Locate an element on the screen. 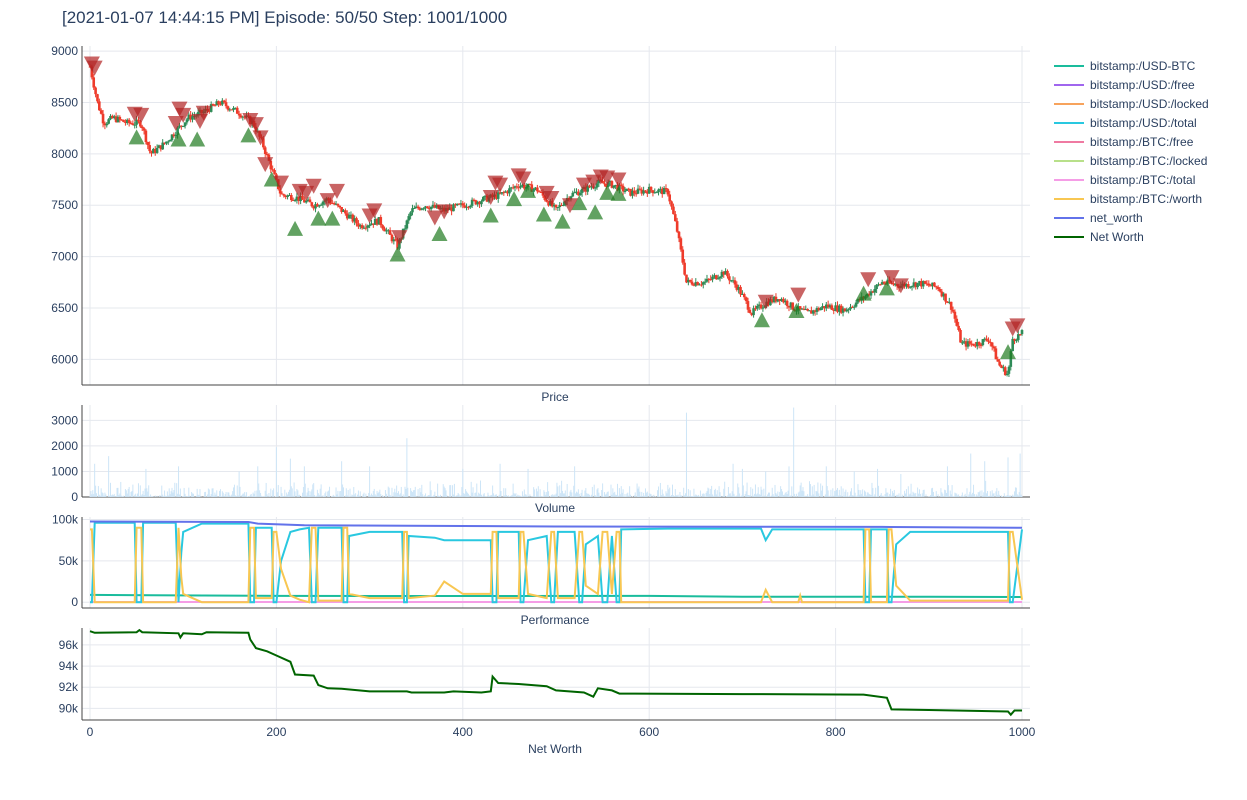 The image size is (1247, 800). legend-item: Net Worth is located at coordinates (1131, 236).